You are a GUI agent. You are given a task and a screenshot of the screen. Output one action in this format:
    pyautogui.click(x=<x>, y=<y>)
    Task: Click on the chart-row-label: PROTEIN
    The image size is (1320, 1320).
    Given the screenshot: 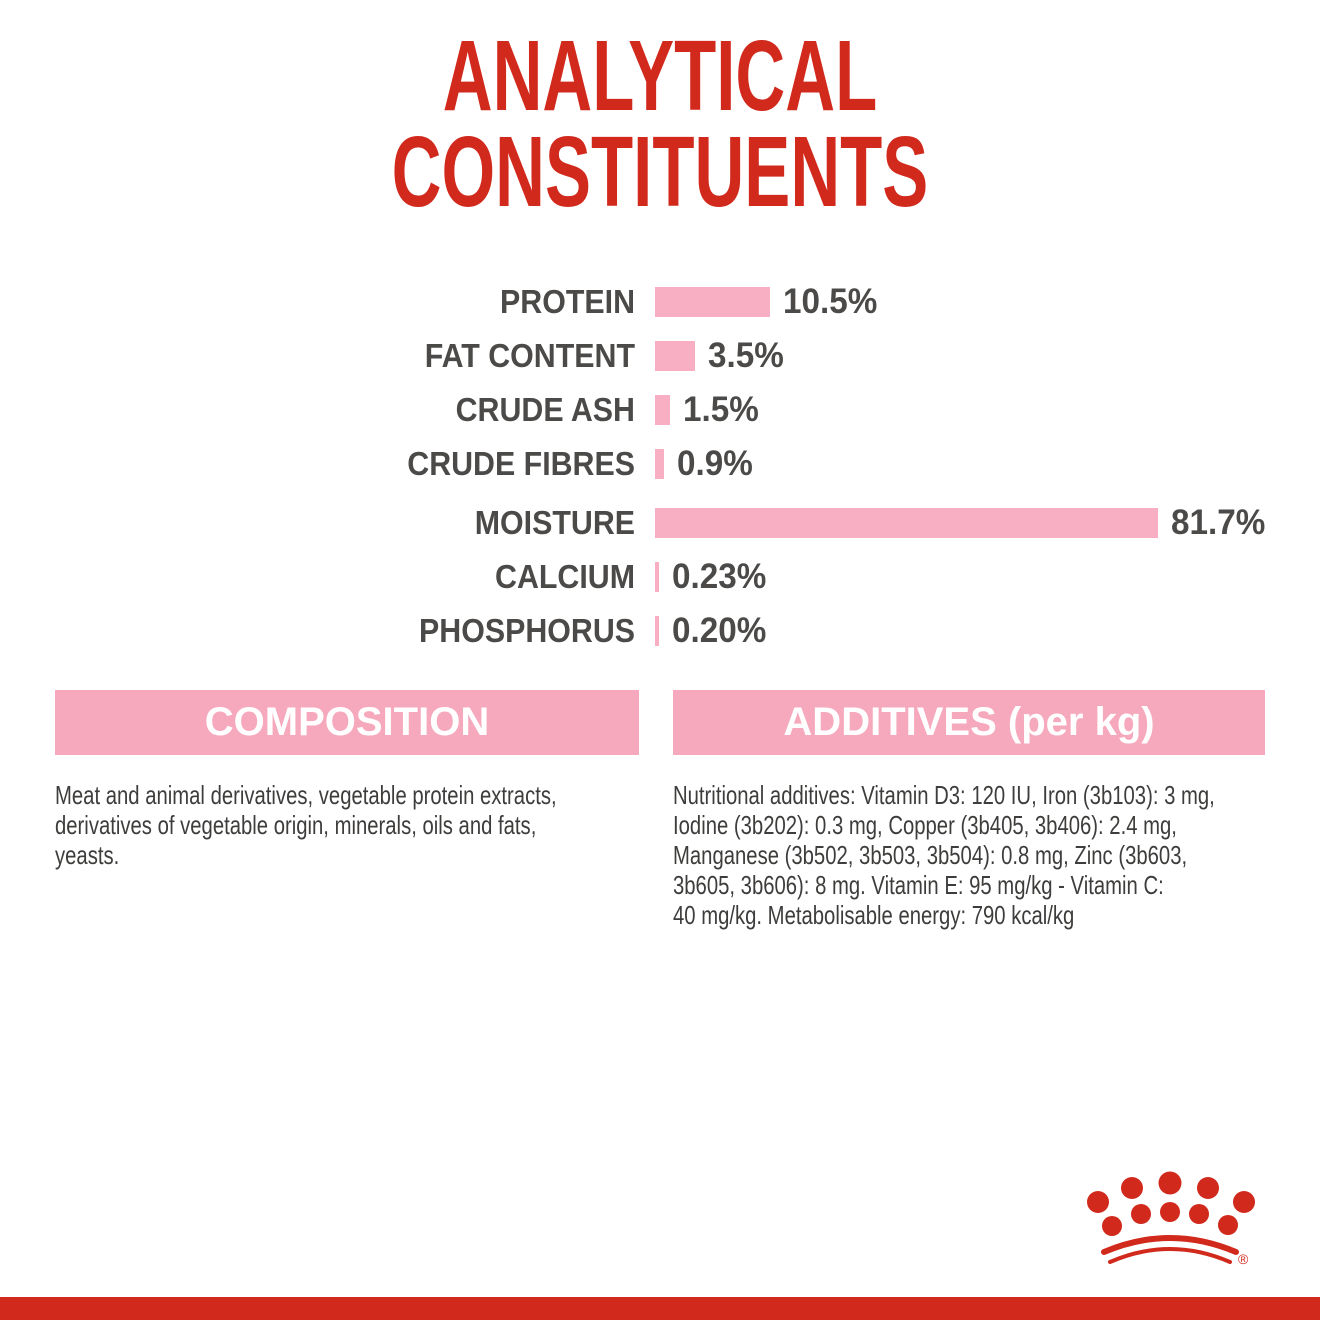 What is the action you would take?
    pyautogui.click(x=567, y=301)
    